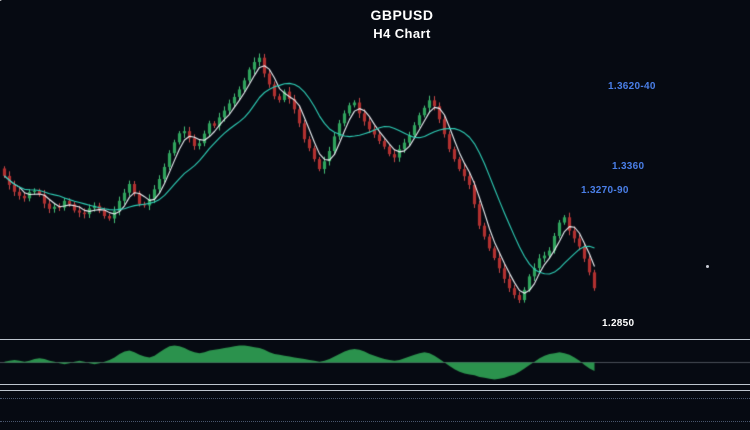 The width and height of the screenshot is (750, 430). I want to click on label-support-2850: 1.2850, so click(618, 323).